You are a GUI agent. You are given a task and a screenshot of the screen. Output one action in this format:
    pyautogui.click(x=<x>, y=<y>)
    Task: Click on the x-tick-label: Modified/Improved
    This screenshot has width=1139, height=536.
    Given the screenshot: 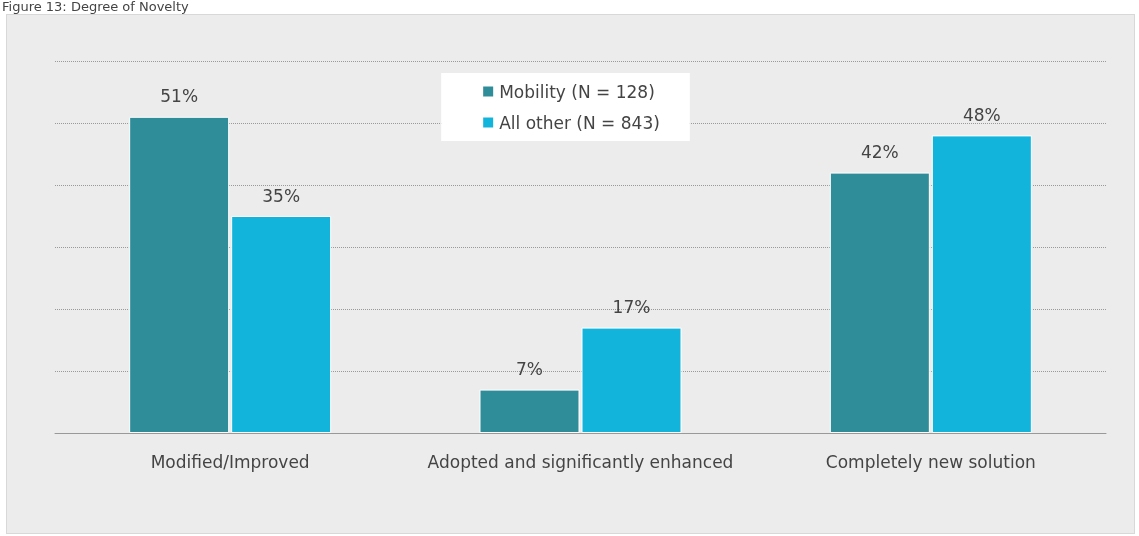 What is the action you would take?
    pyautogui.click(x=230, y=461)
    